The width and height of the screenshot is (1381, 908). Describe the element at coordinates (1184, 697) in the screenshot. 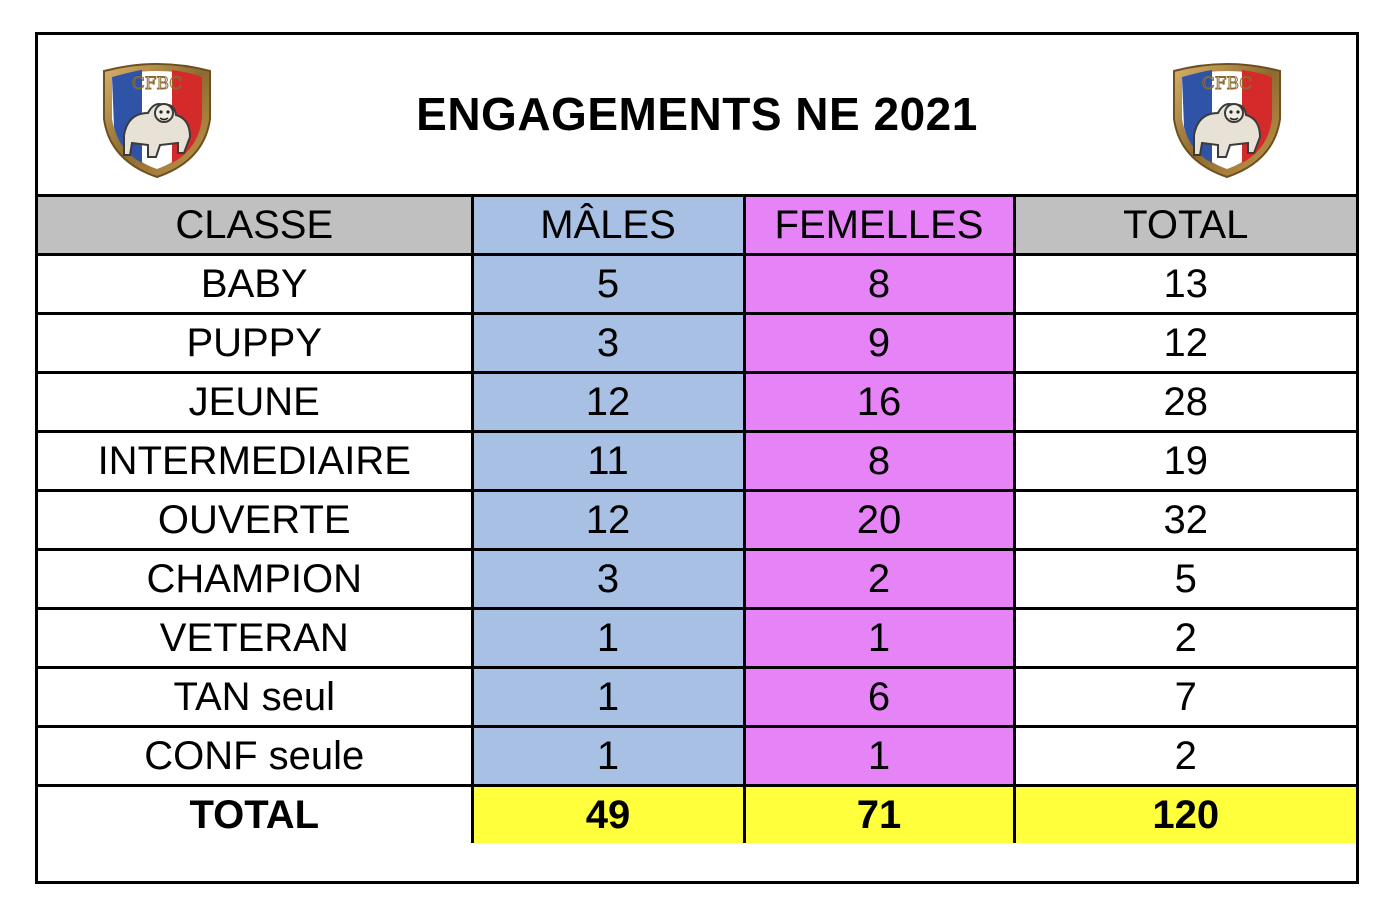

I see `cell-total: 7` at that location.